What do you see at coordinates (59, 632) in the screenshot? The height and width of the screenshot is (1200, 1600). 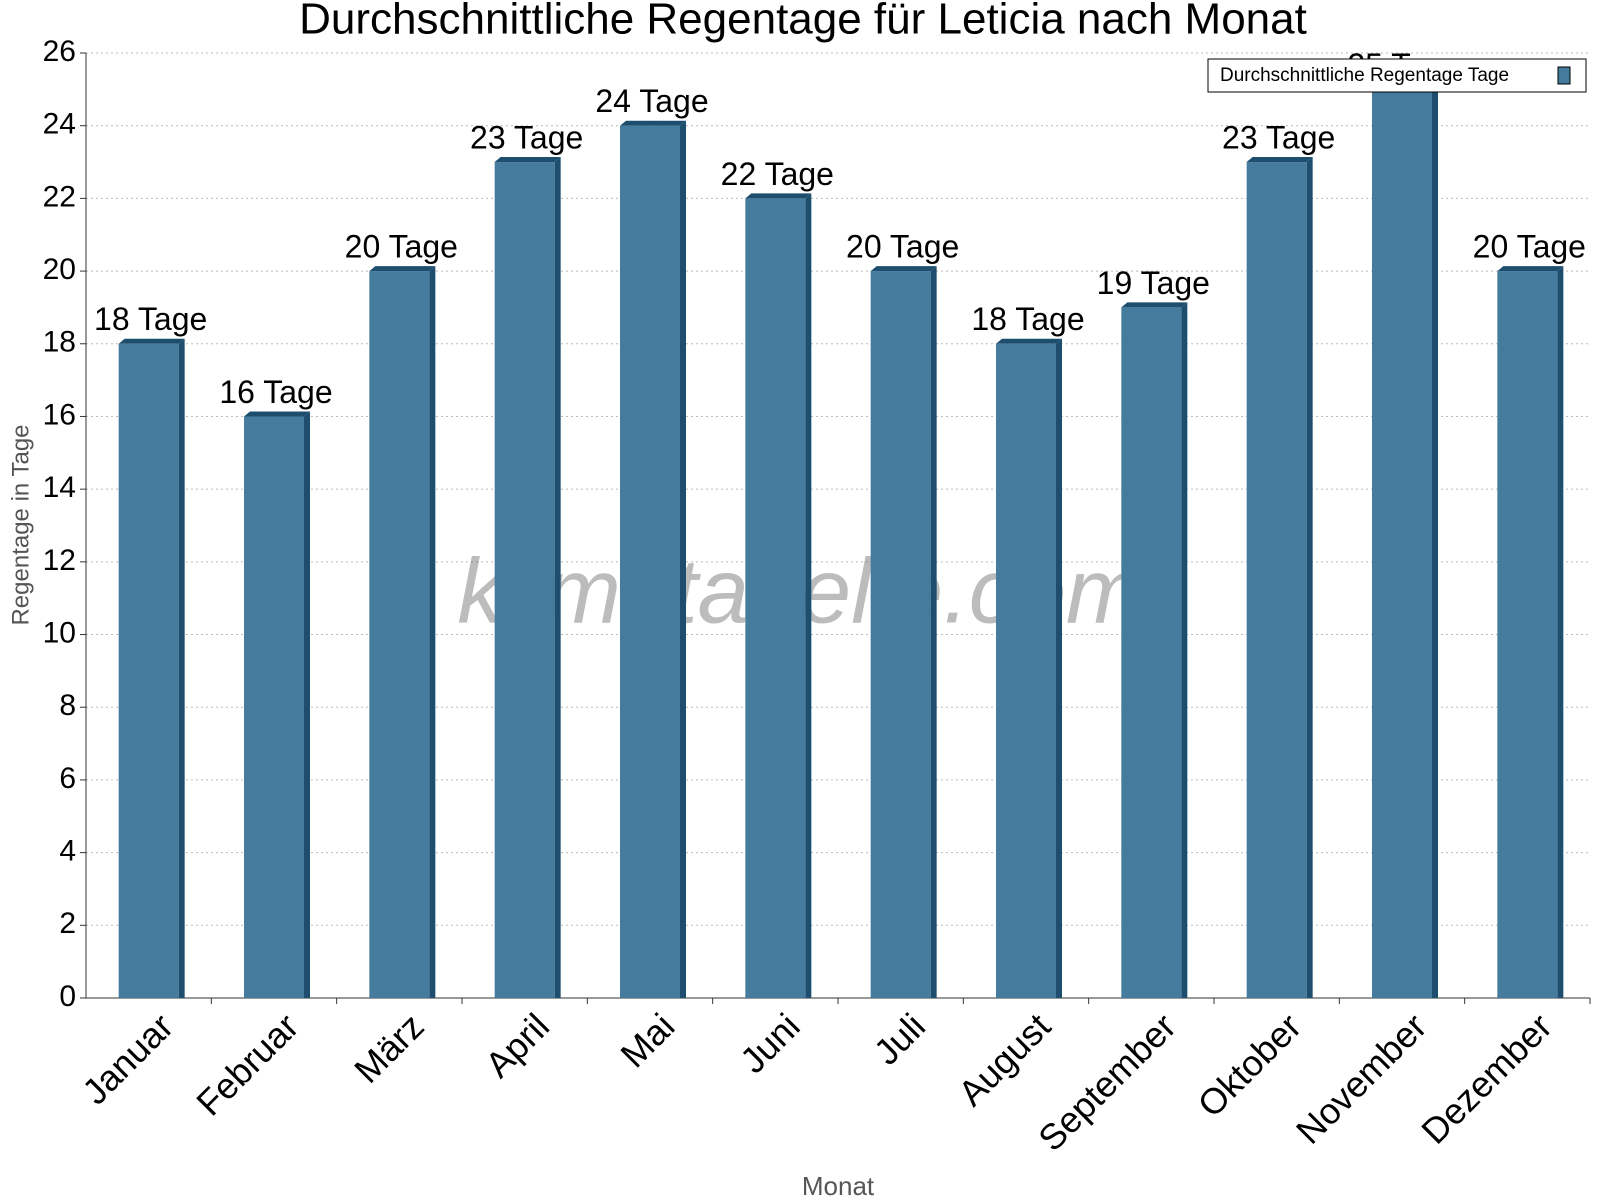 I see `y-tick-label: 10` at bounding box center [59, 632].